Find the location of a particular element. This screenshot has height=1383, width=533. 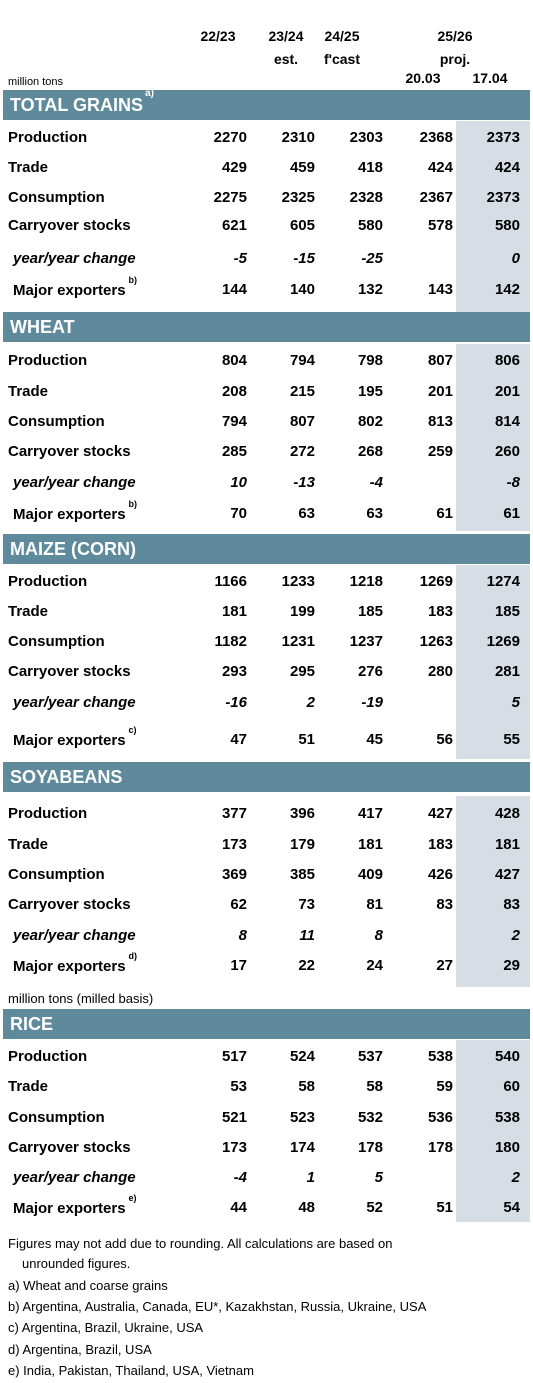

value-cell: 295 is located at coordinates (302, 671).